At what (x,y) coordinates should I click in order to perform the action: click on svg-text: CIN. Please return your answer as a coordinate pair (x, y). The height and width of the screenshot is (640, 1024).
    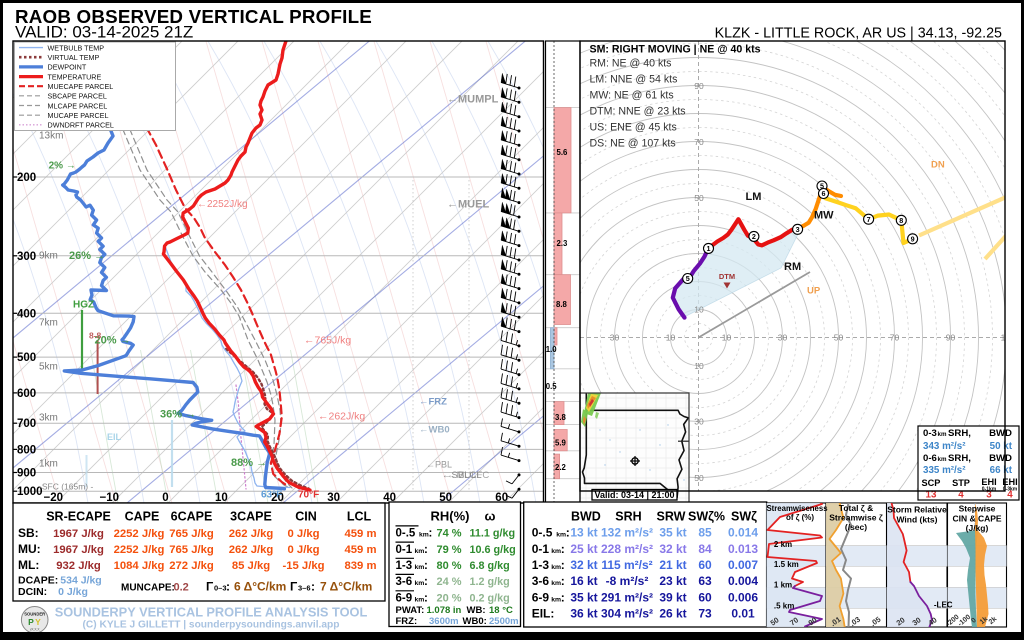
    Looking at the image, I should click on (306, 517).